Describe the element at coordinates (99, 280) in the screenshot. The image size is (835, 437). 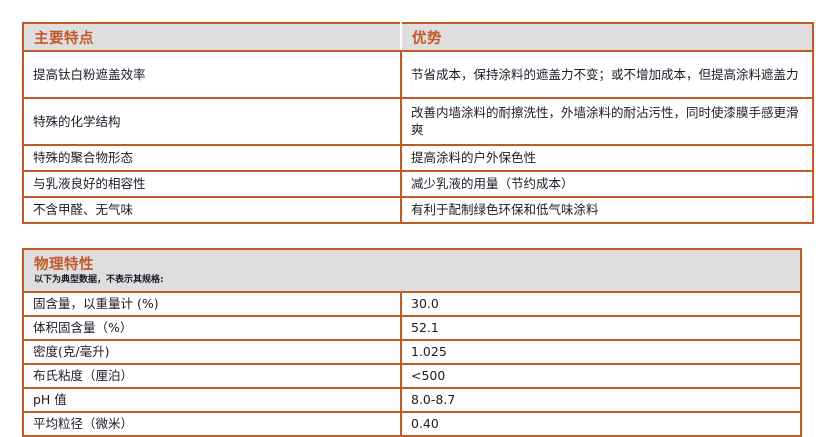
I see `physical-properties-note: 以下为典型数据，不表示其规格:` at that location.